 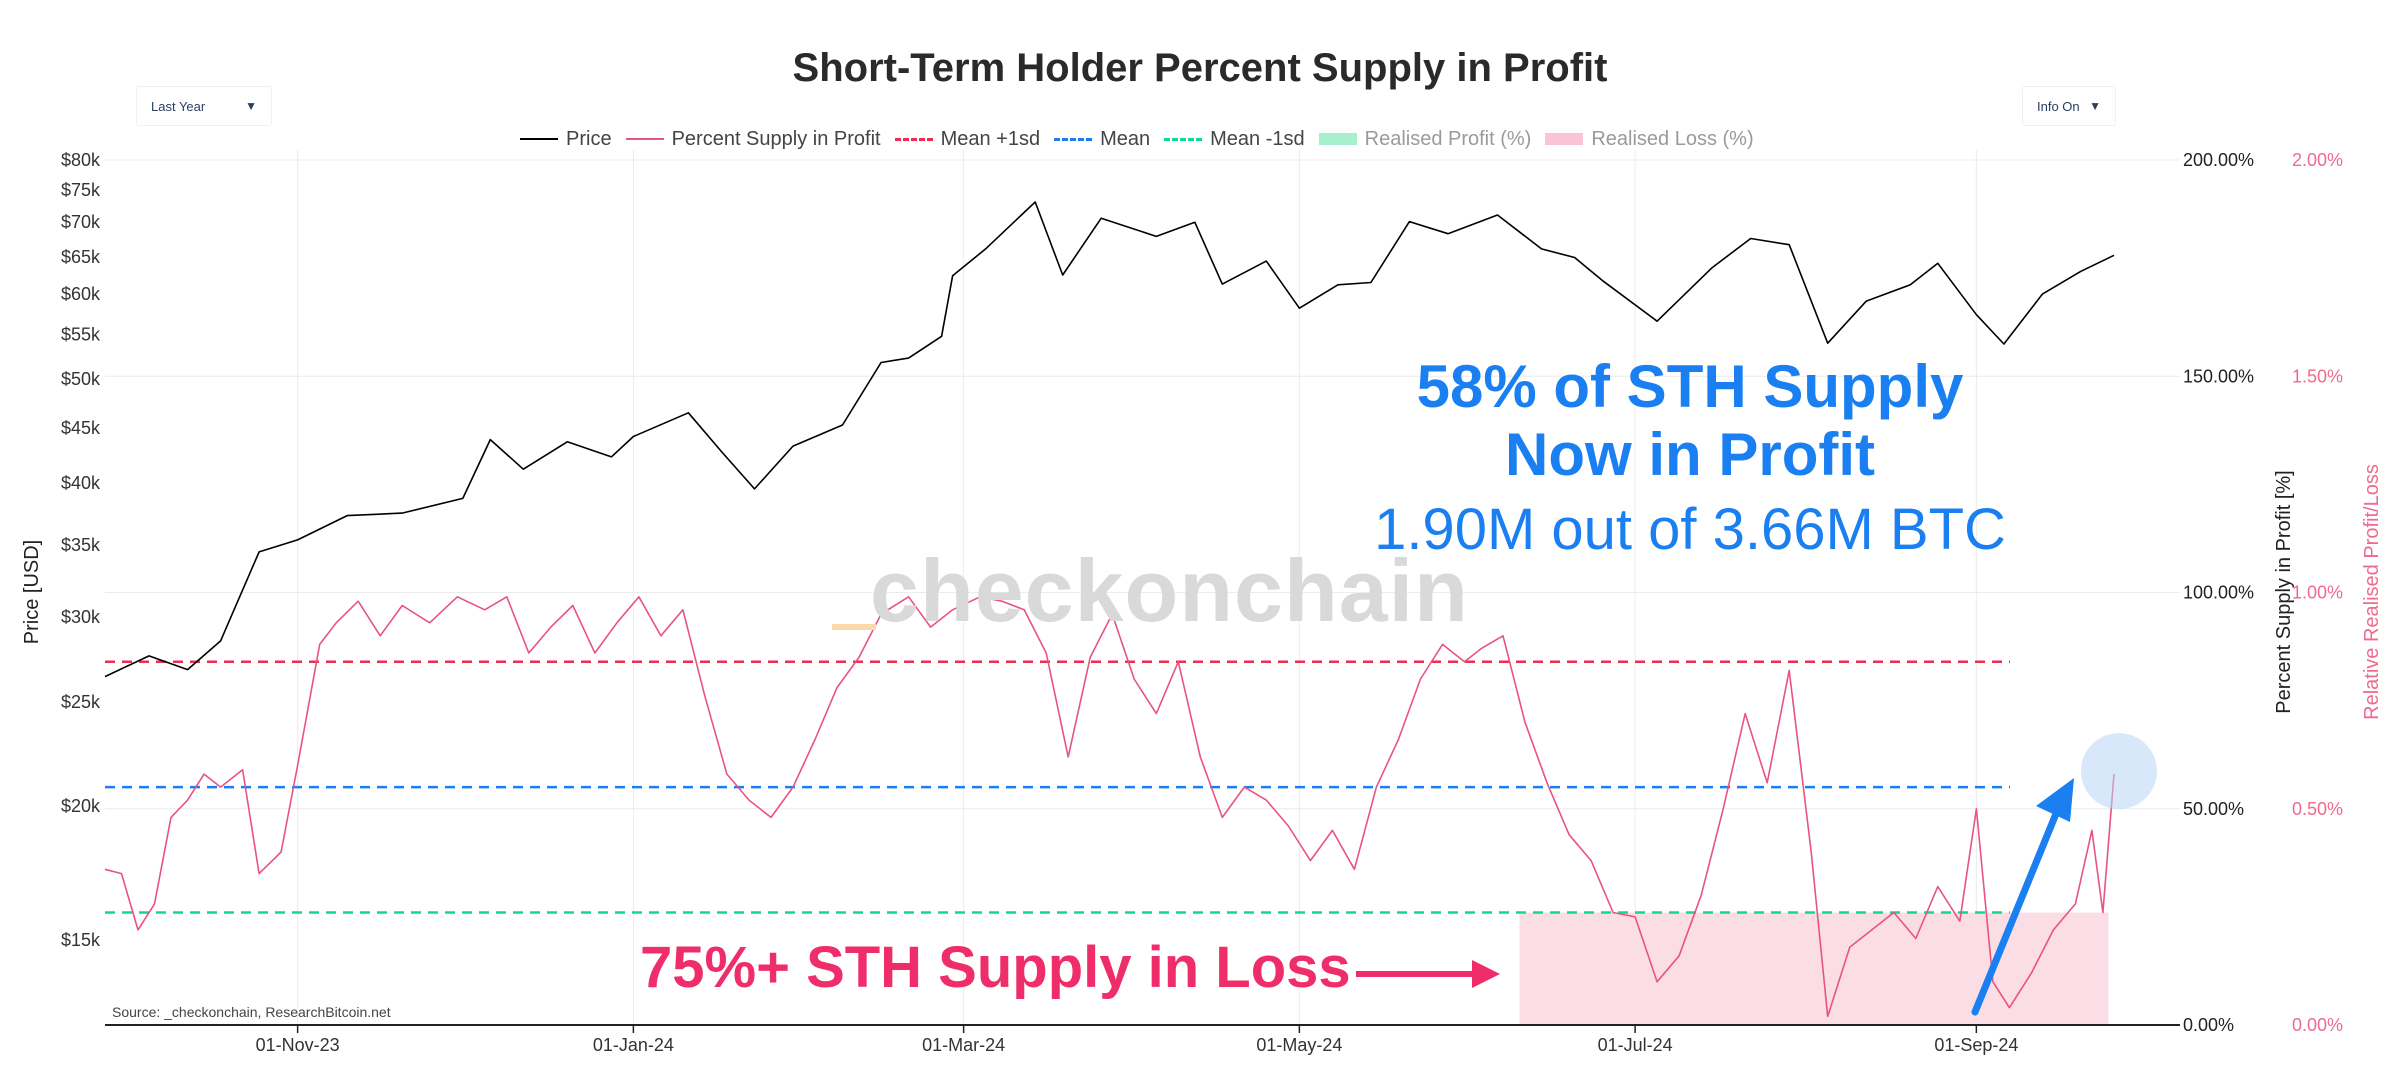 What do you see at coordinates (81, 294) in the screenshot?
I see `y-left-tick-label: $60k` at bounding box center [81, 294].